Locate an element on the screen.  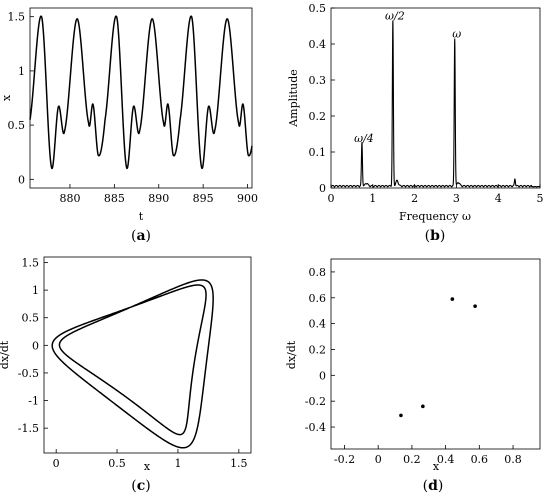
panel-b-peak-label: ω is located at coordinates (456, 33).